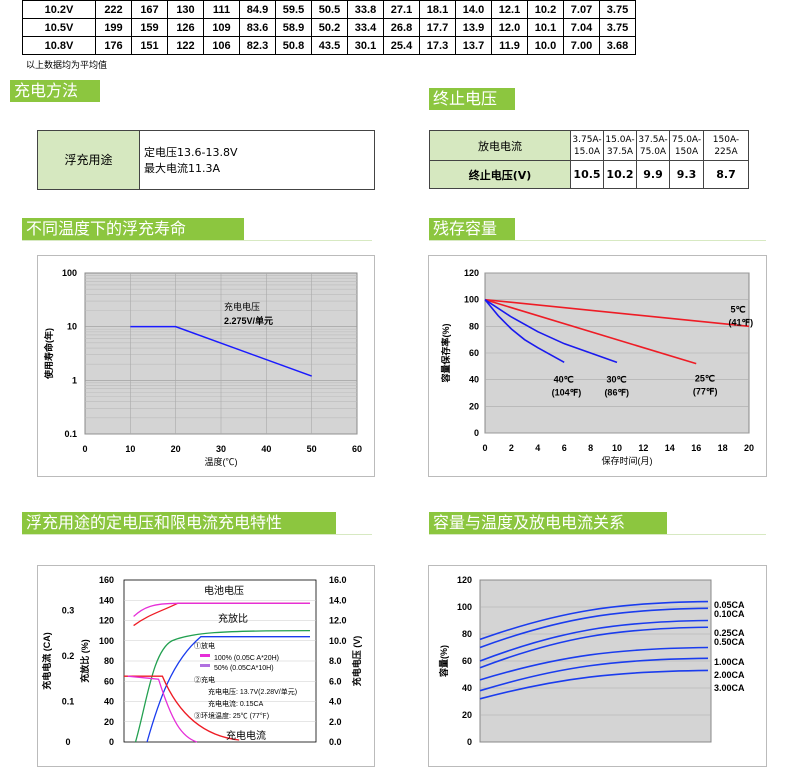  I want to click on series-label: 5℃, so click(738, 309).